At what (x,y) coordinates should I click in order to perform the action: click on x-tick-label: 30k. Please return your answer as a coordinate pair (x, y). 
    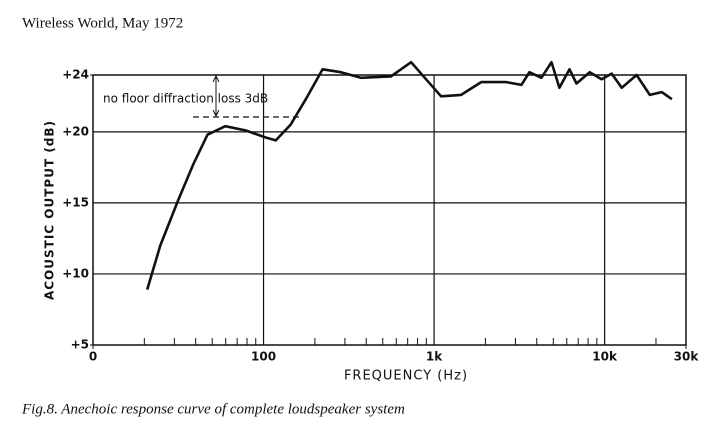
    Looking at the image, I should click on (687, 357).